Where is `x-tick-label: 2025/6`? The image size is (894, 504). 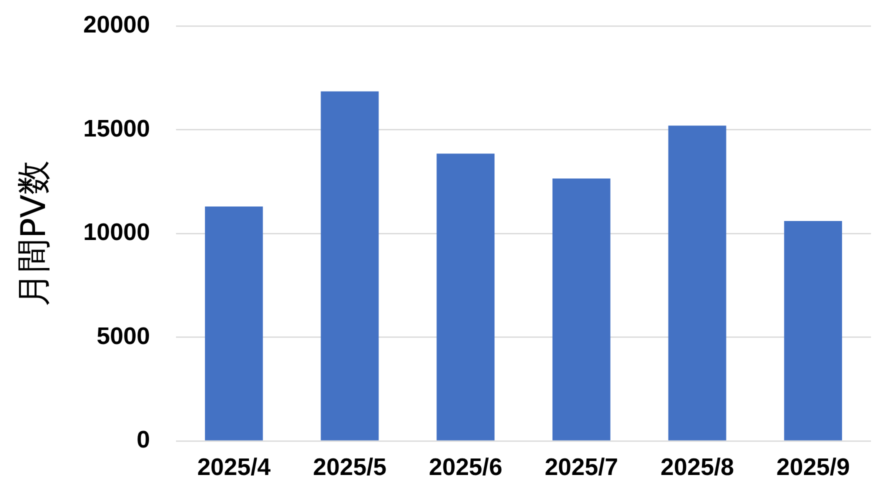 x-tick-label: 2025/6 is located at coordinates (465, 468).